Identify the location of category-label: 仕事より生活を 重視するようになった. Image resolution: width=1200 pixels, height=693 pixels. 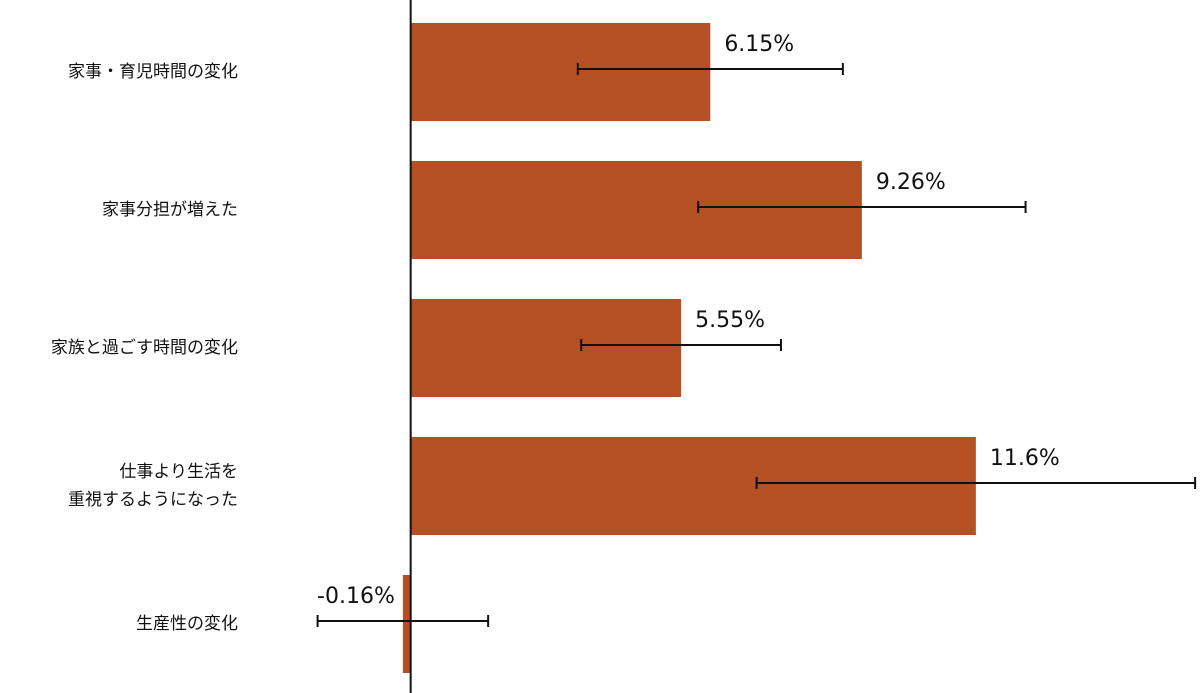
(153, 486).